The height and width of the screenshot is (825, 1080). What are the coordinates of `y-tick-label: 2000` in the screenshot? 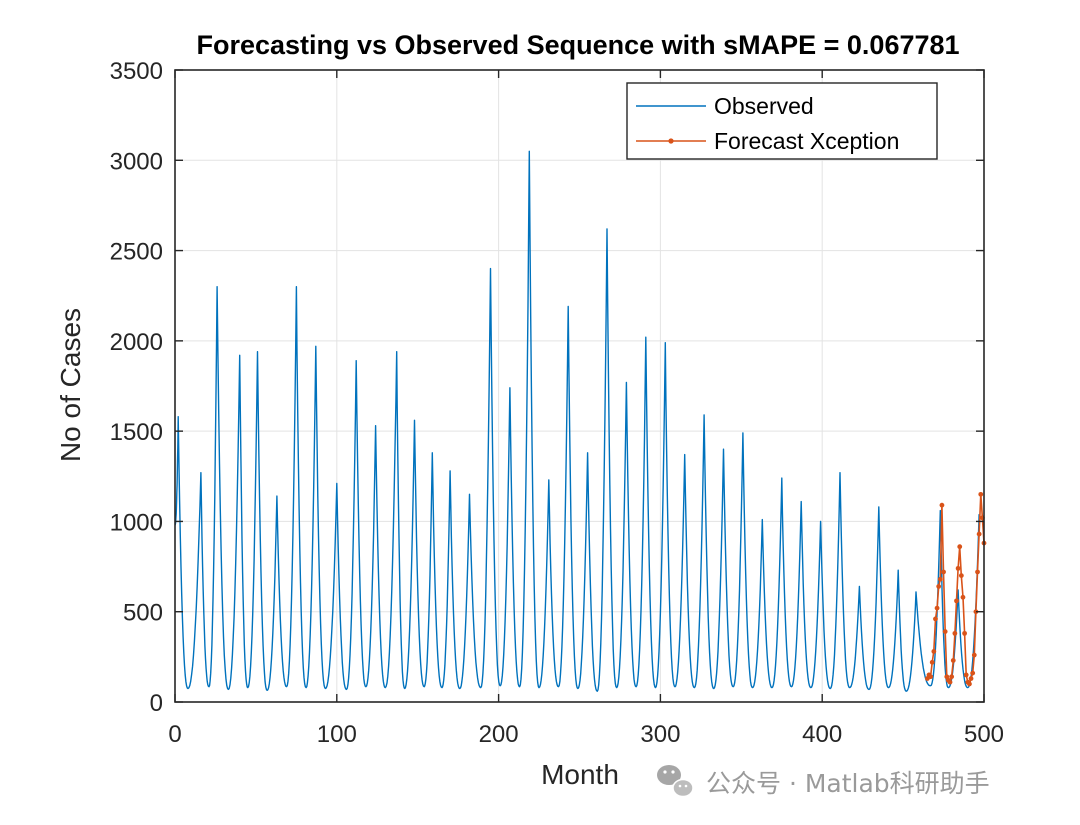 It's located at (136, 342).